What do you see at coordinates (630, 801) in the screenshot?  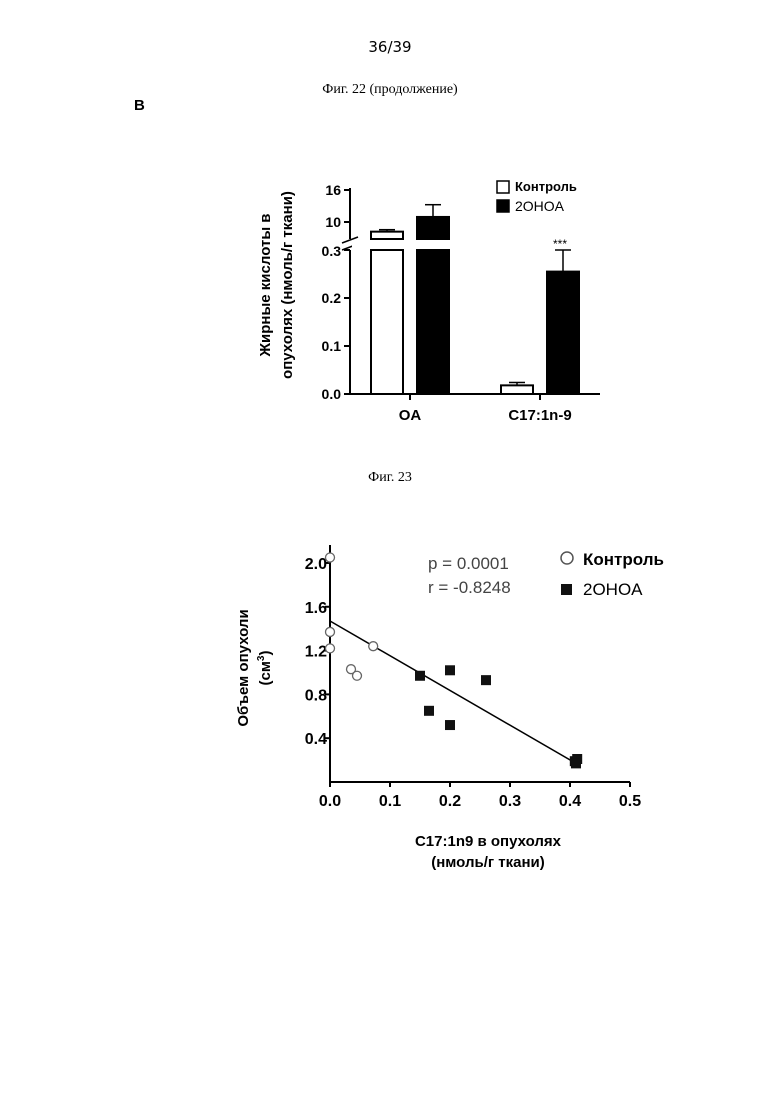 I see `scatter-xtick-label-5: 0.5` at bounding box center [630, 801].